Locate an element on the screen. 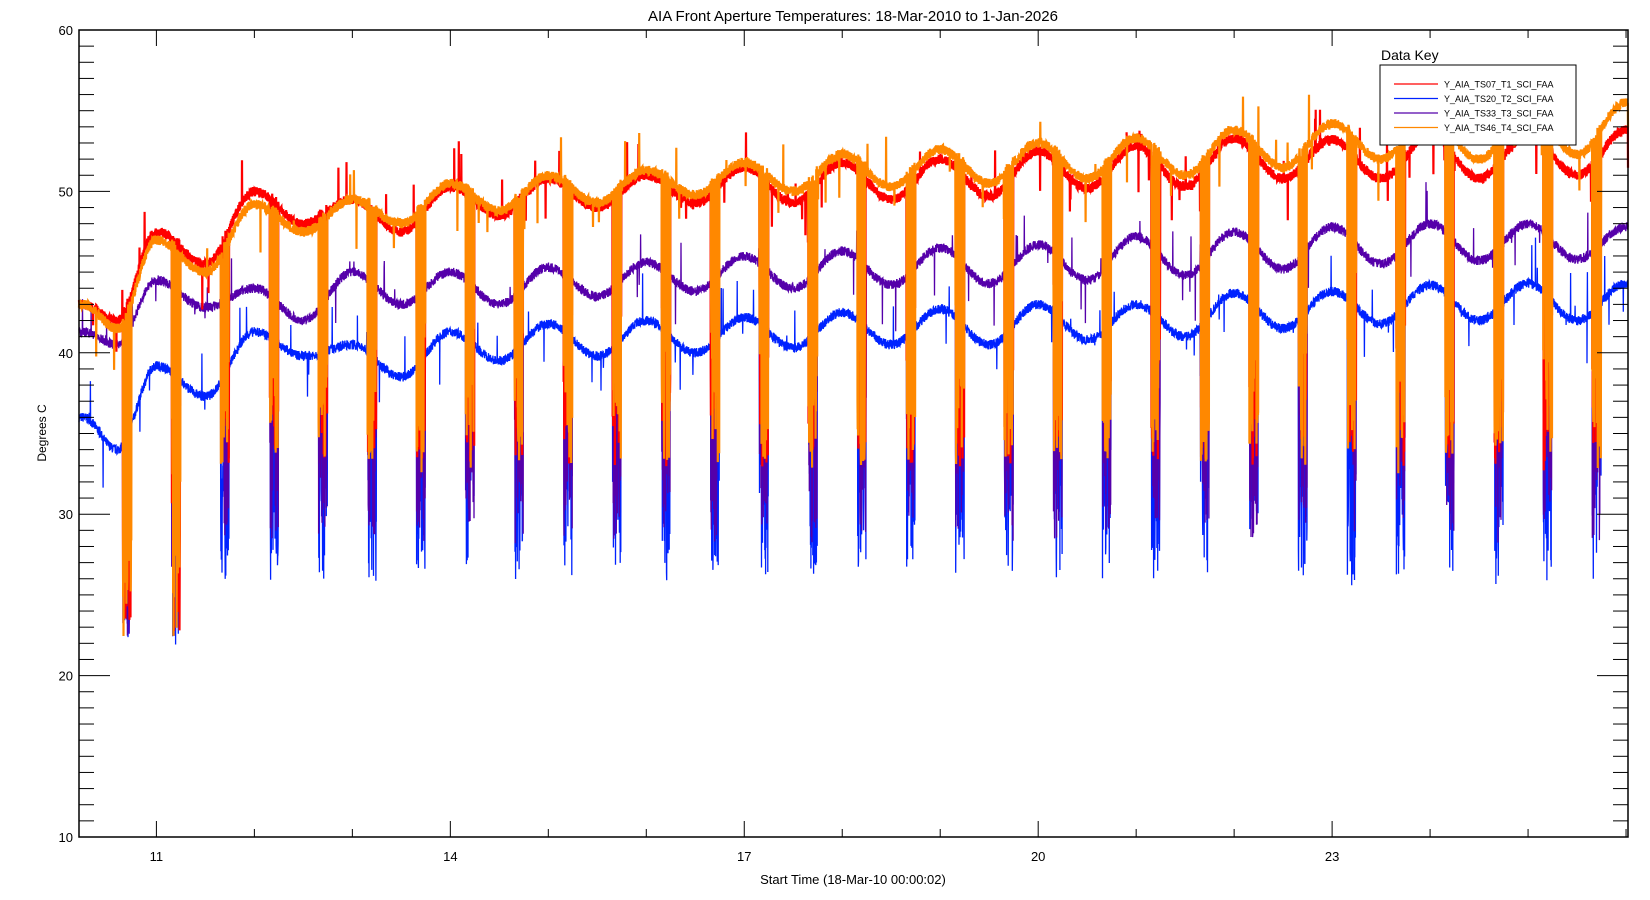 This screenshot has width=1650, height=900. legend-label: Y_AIA_TS07_T1_SCI_FAA is located at coordinates (1499, 85).